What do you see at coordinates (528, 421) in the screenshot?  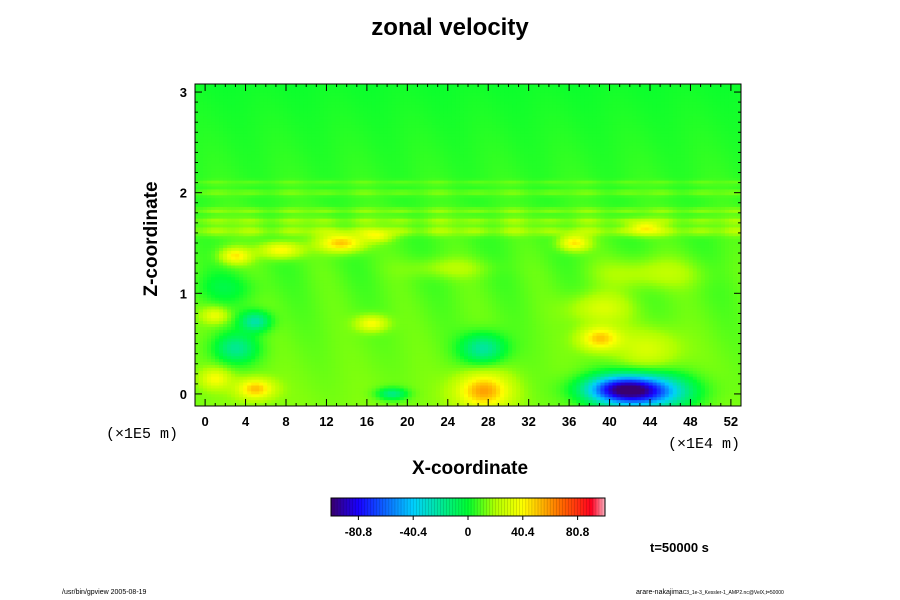 I see `x-tick-label: 32` at bounding box center [528, 421].